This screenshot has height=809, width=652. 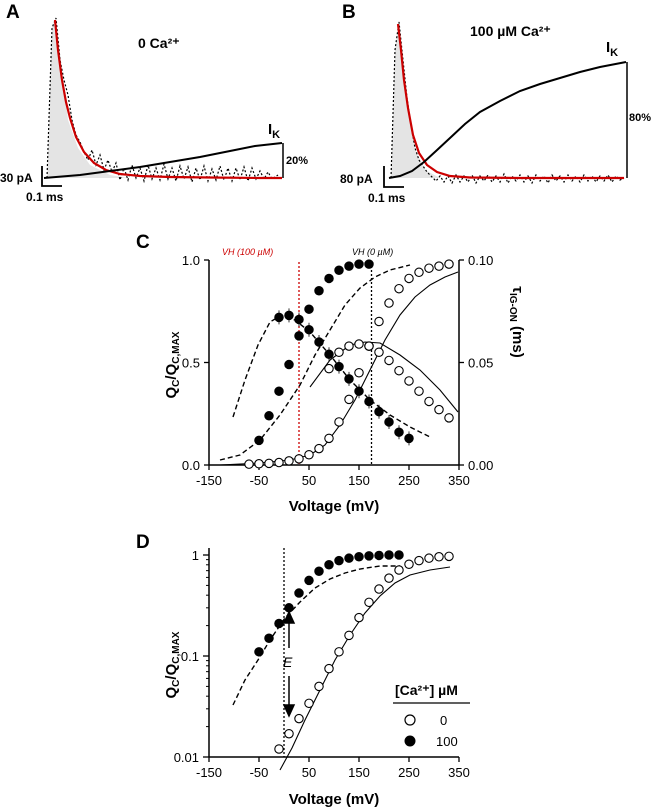 What do you see at coordinates (447, 741) in the screenshot?
I see `legend-label-100: 100` at bounding box center [447, 741].